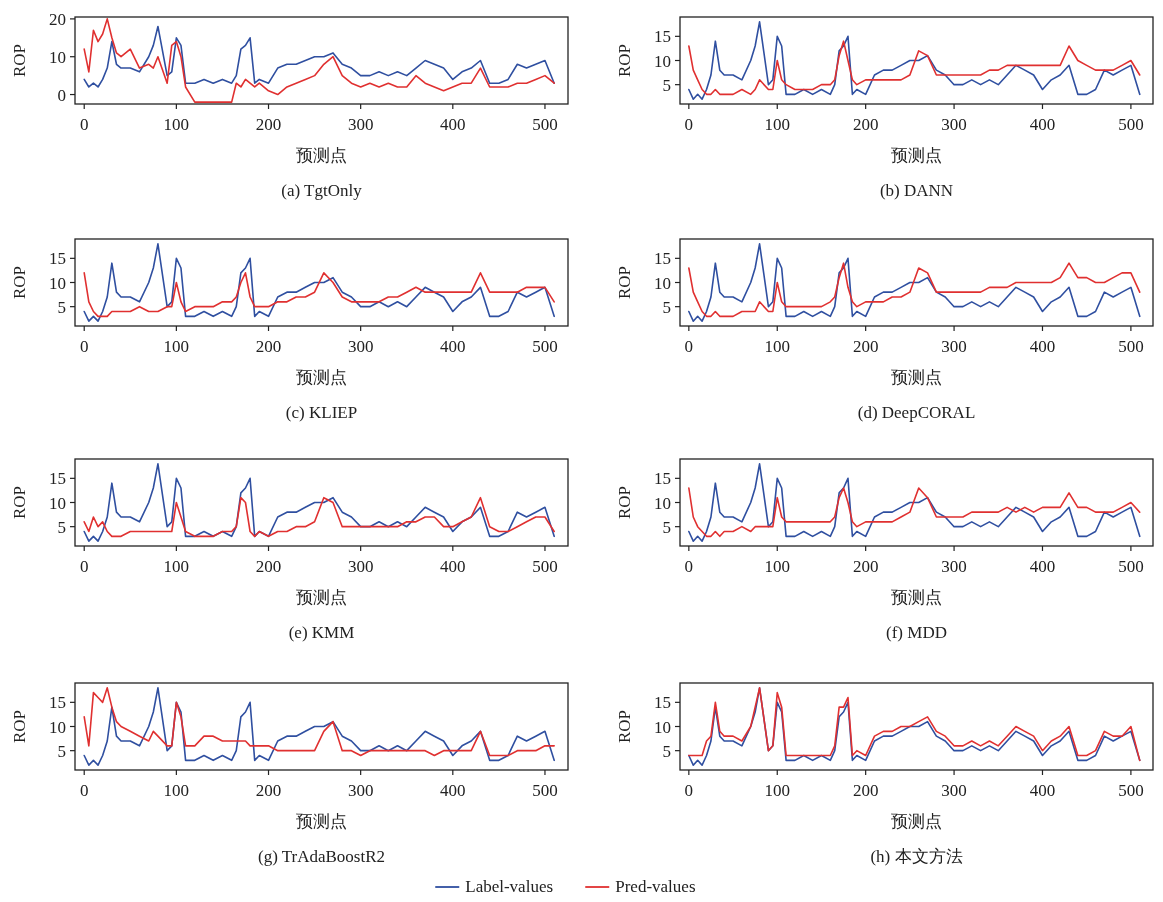  Describe the element at coordinates (916, 412) in the screenshot. I see `text: (d) DeepCORAL` at that location.